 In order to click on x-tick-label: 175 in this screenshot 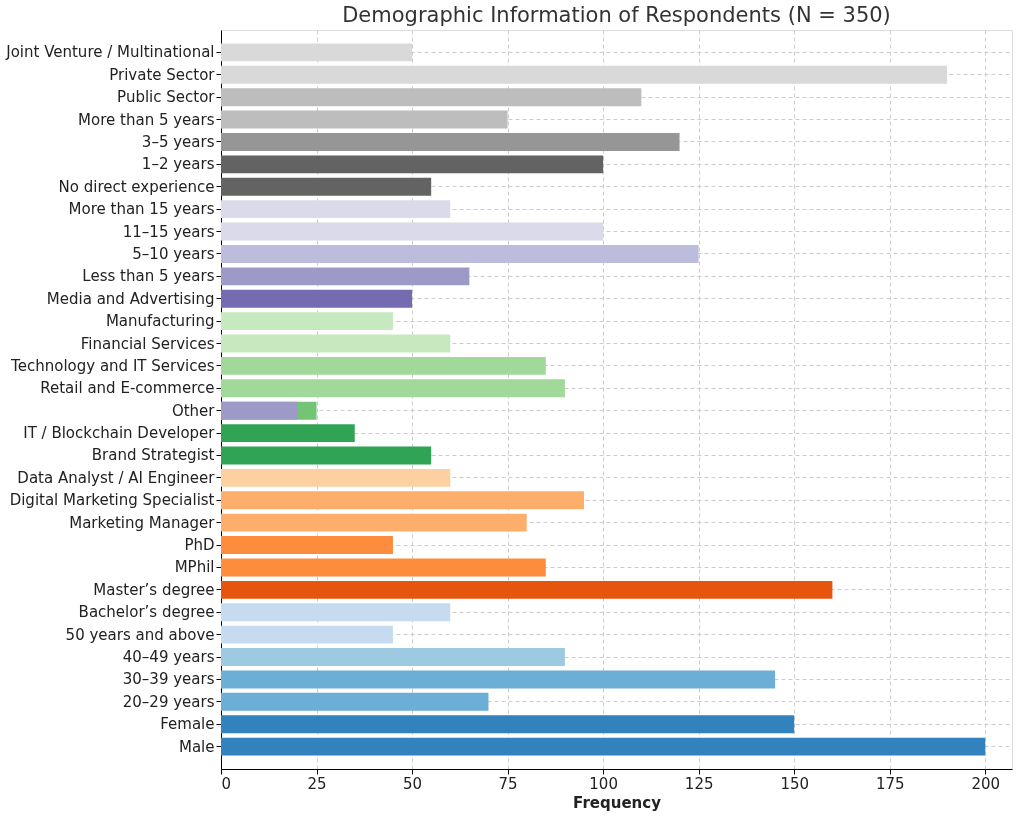, I will do `click(890, 783)`.